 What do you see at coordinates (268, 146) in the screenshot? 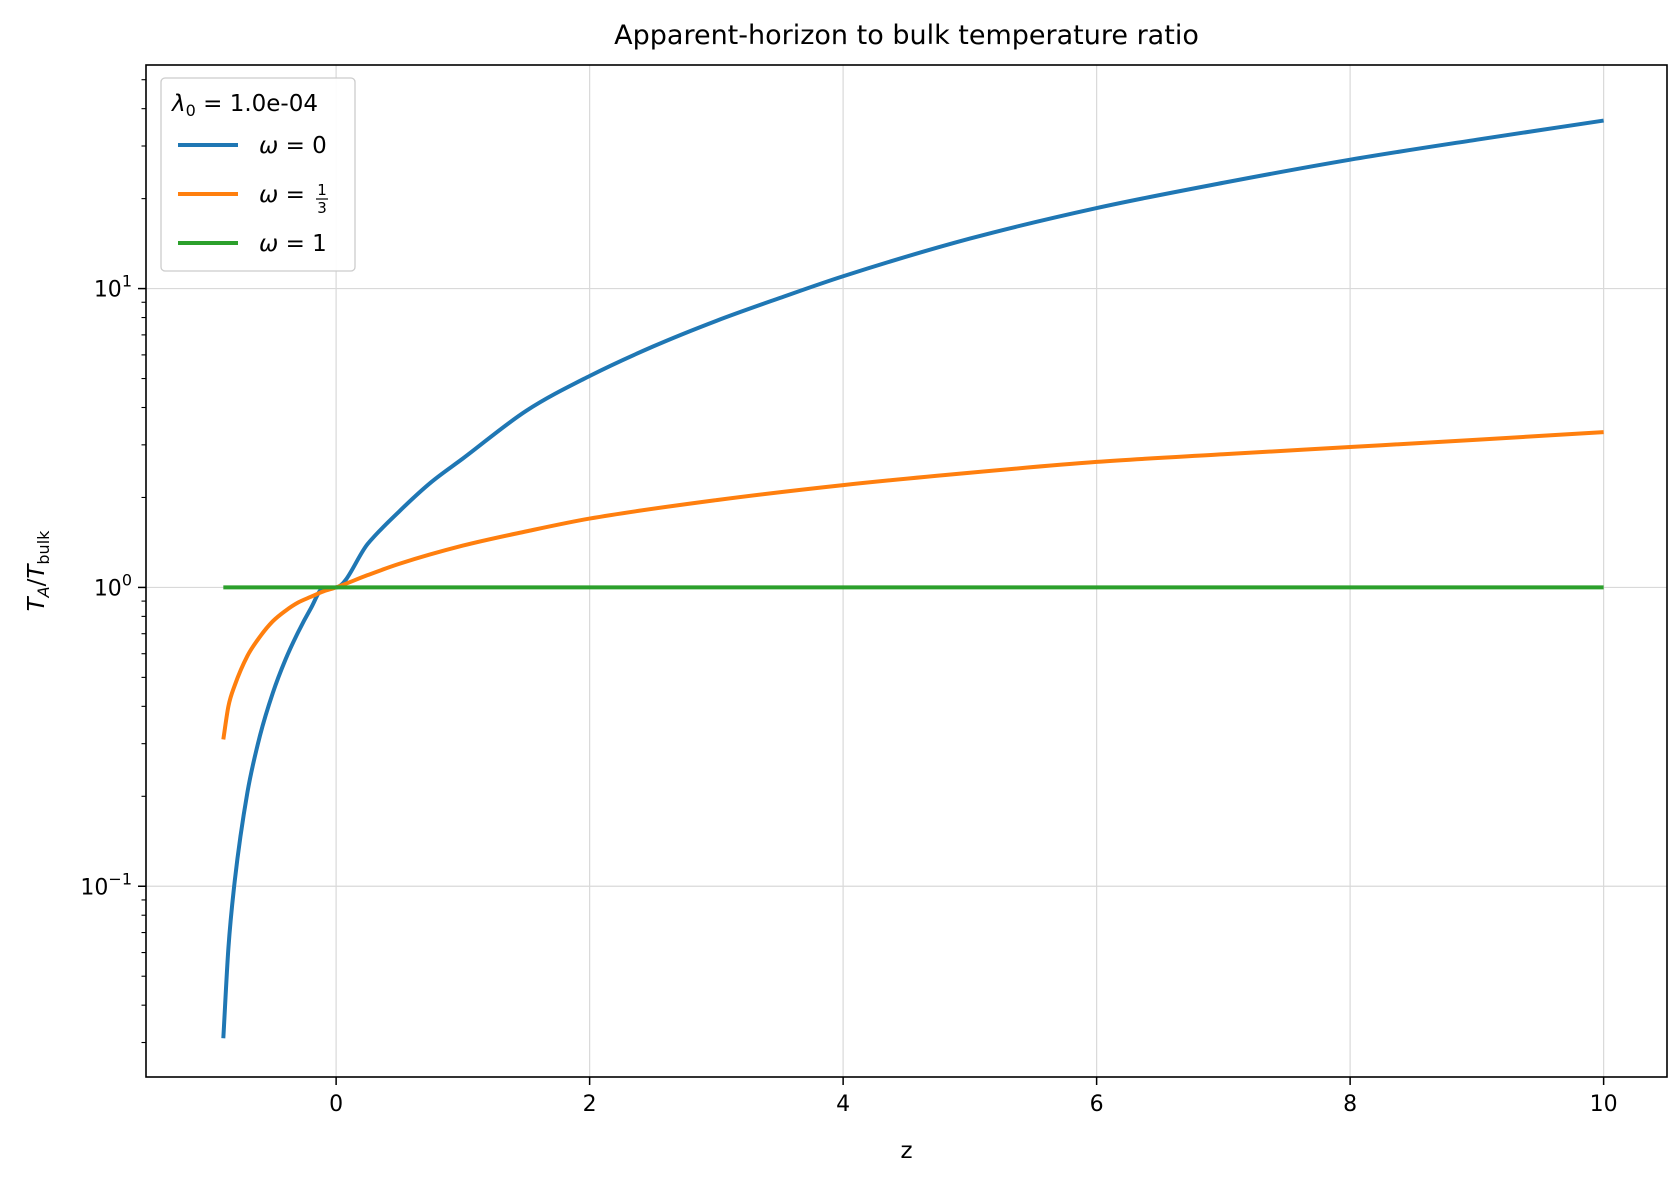
I see `legend-0-symbol: ω` at bounding box center [268, 146].